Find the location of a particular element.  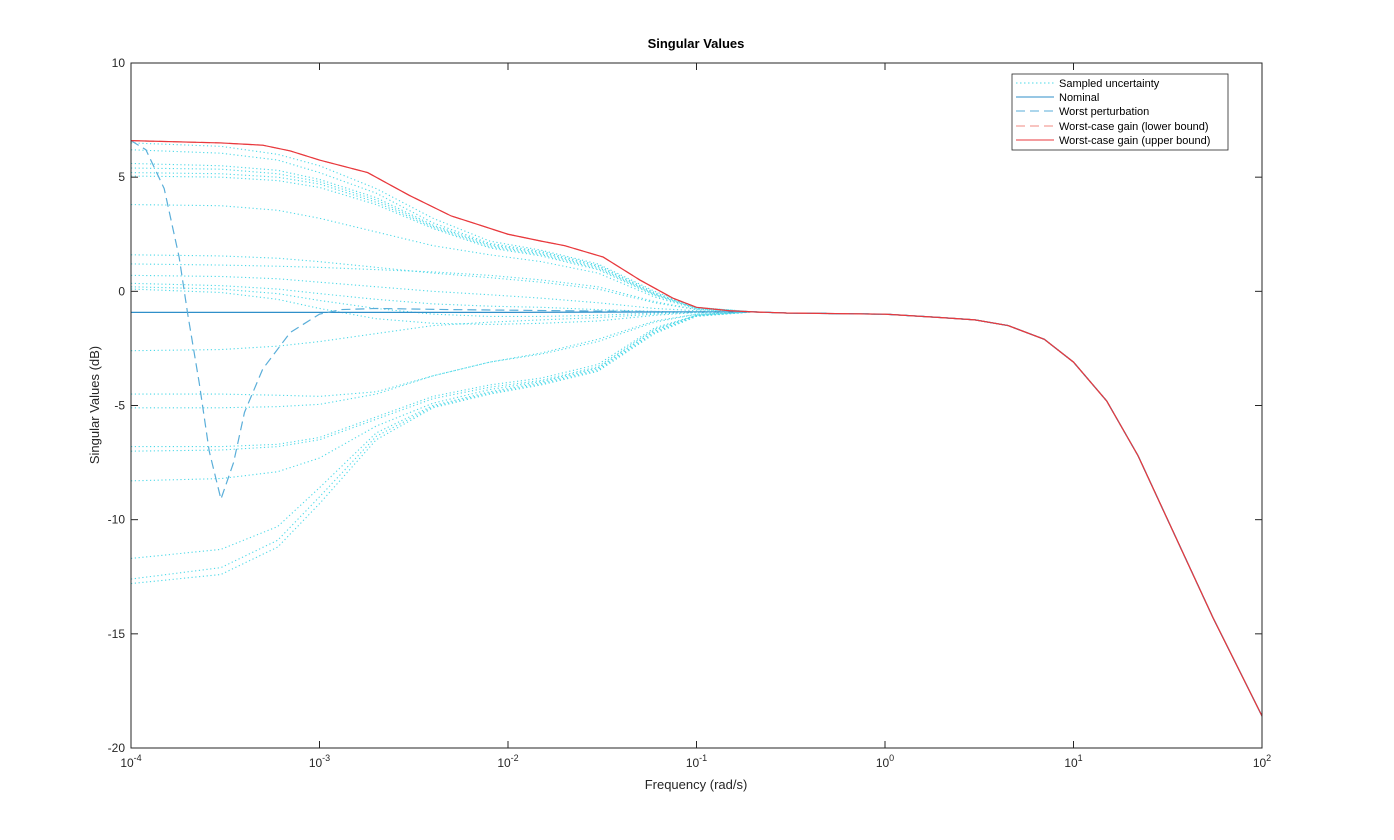

x-tick-label-1: 10⁻³ is located at coordinates (319, 761).